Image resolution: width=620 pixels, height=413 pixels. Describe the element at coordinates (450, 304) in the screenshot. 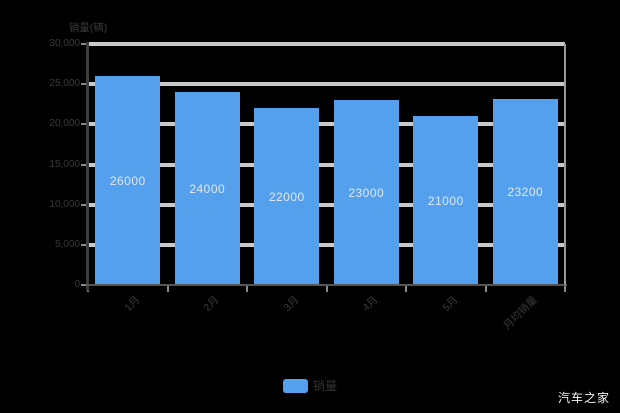

I see `x-axis-label-5月: 5月` at that location.